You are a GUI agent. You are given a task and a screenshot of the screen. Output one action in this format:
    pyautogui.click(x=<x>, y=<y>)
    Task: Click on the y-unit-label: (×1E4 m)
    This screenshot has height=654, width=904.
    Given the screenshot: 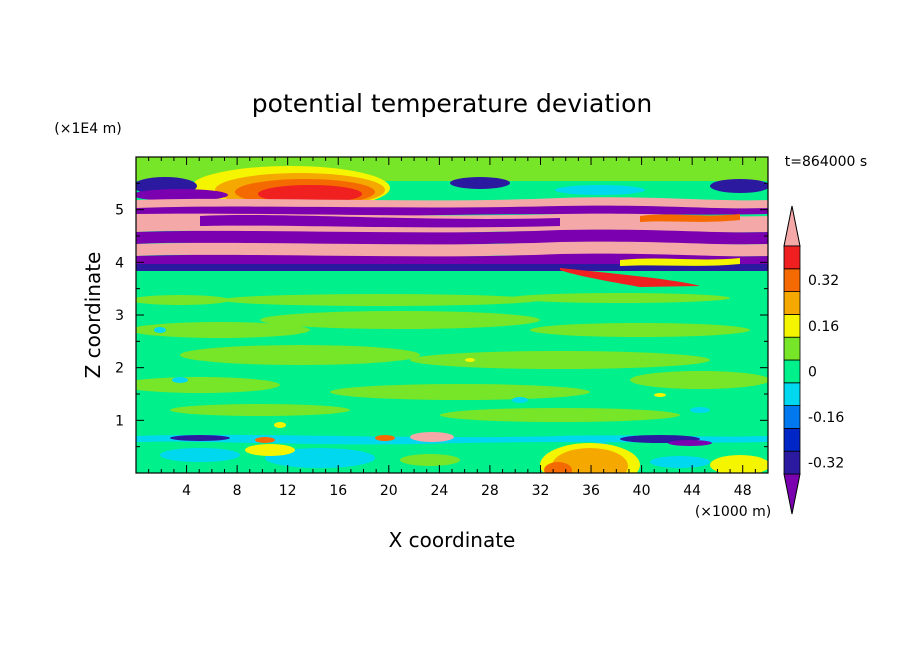 What is the action you would take?
    pyautogui.click(x=87, y=129)
    